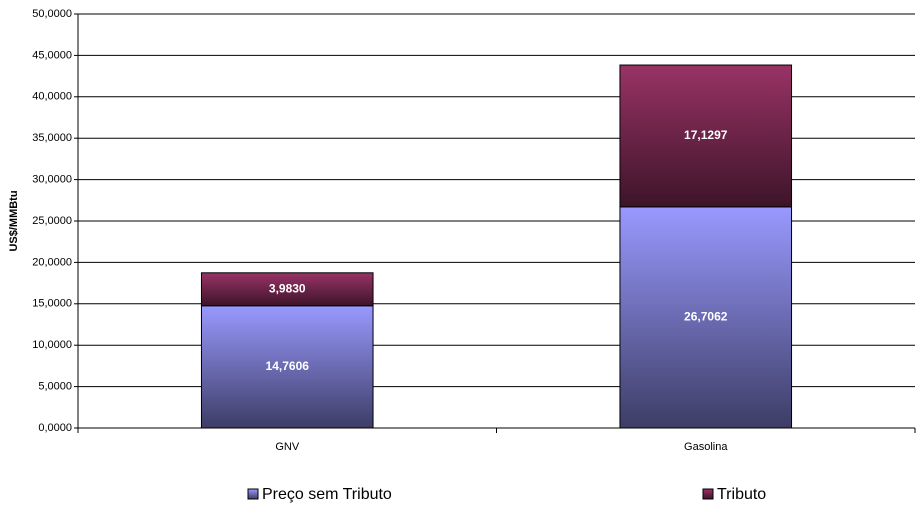 The image size is (916, 509). Describe the element at coordinates (52, 180) in the screenshot. I see `y-tick-label: 30,0000` at that location.